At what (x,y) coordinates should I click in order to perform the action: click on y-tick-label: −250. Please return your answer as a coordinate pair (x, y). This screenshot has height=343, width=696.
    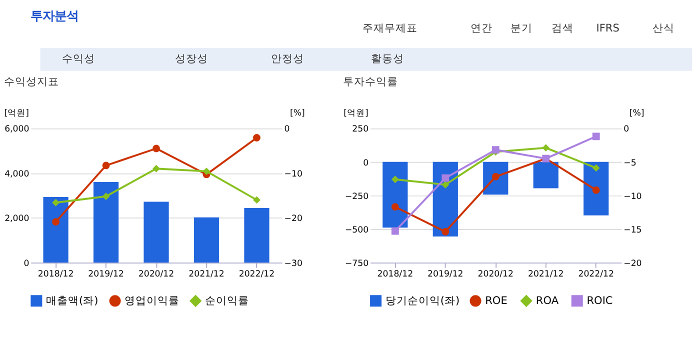
    Looking at the image, I should click on (356, 197).